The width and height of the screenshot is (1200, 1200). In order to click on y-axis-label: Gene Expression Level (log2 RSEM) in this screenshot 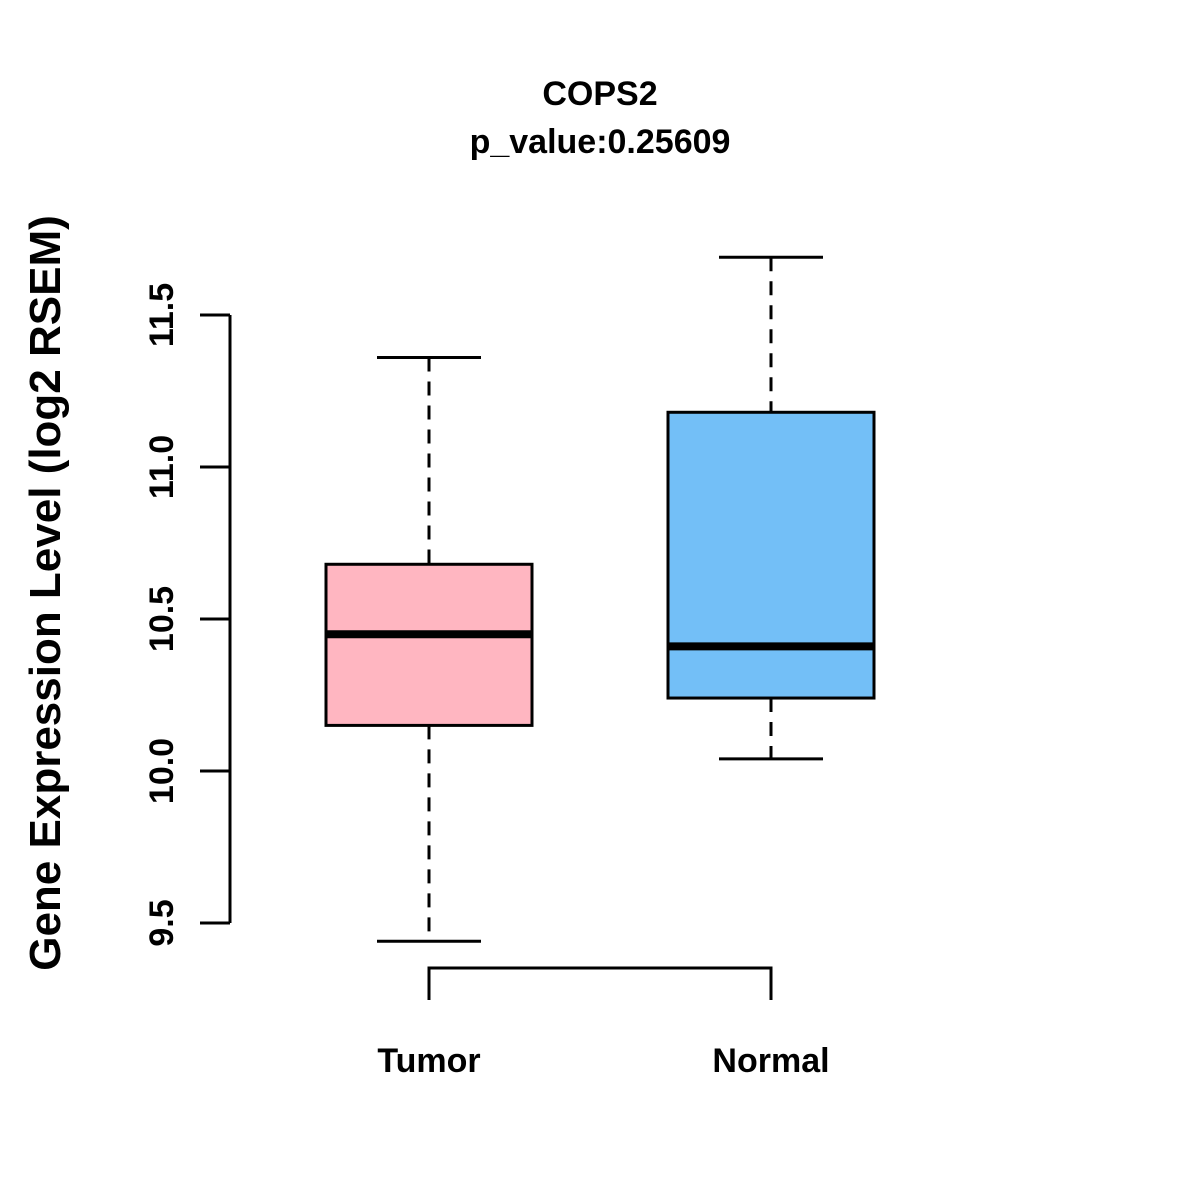, I will do `click(45, 593)`.